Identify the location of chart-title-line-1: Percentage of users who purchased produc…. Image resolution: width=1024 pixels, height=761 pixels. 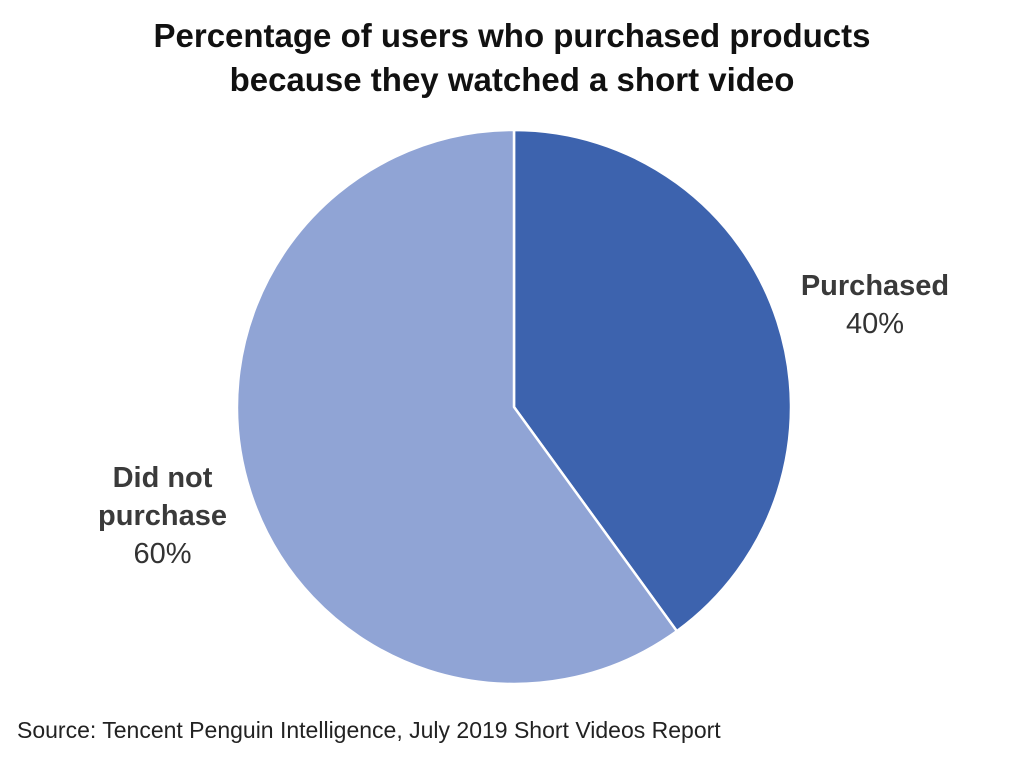
(512, 35).